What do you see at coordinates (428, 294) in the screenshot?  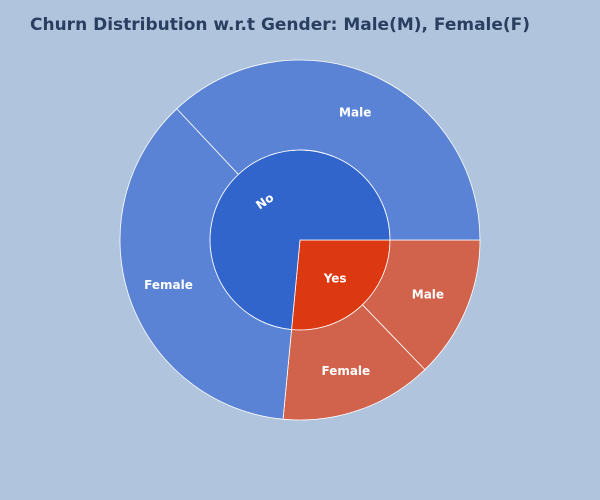 I see `outer-label-yes-male: Male` at bounding box center [428, 294].